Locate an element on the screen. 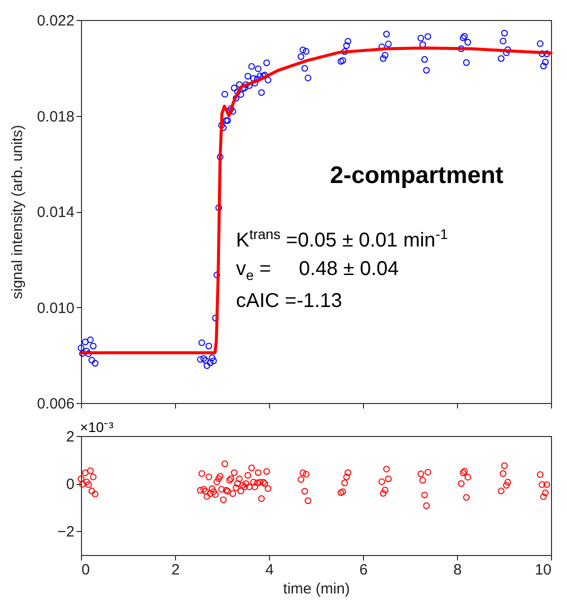 The image size is (567, 603). y-tick-label: 2 is located at coordinates (70, 437).